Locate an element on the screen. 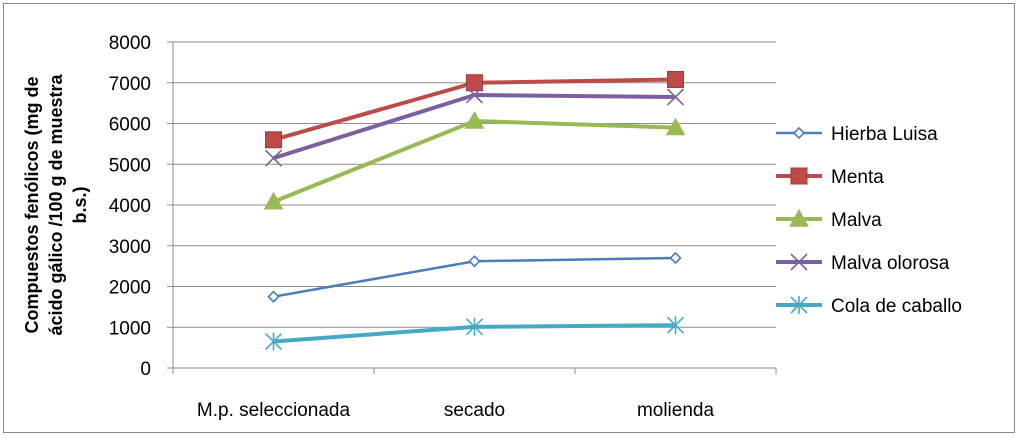 This screenshot has height=438, width=1020. series-line is located at coordinates (474, 161).